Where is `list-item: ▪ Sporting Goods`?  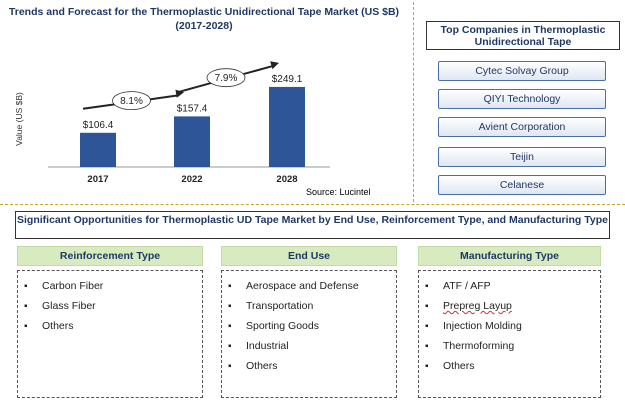 list-item: ▪ Sporting Goods is located at coordinates (312, 328).